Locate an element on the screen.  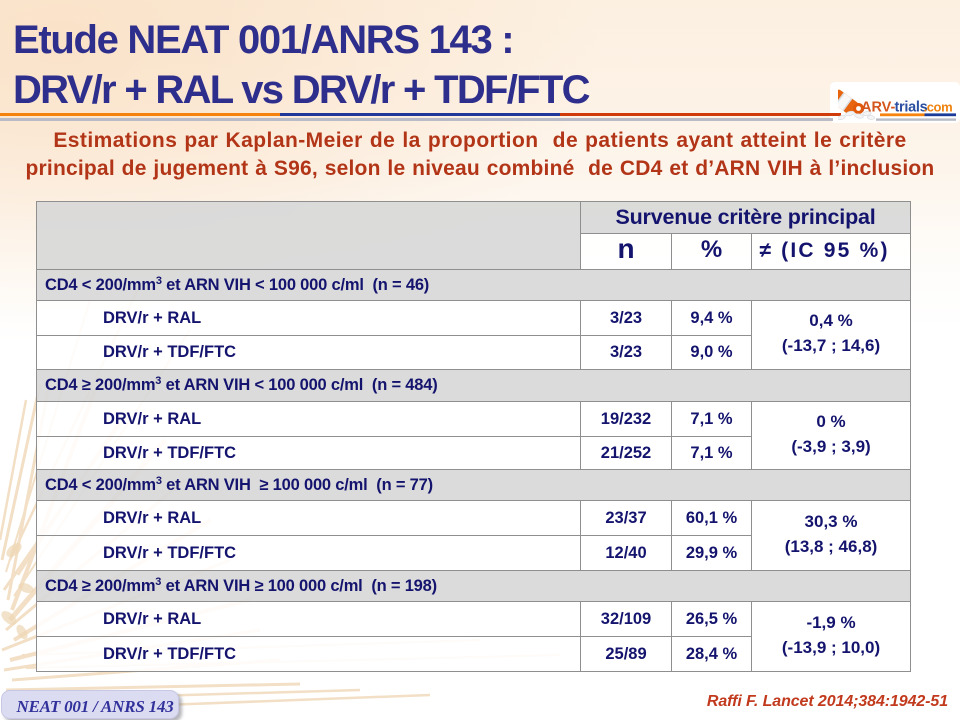
svg-text: trials is located at coordinates (911, 108).